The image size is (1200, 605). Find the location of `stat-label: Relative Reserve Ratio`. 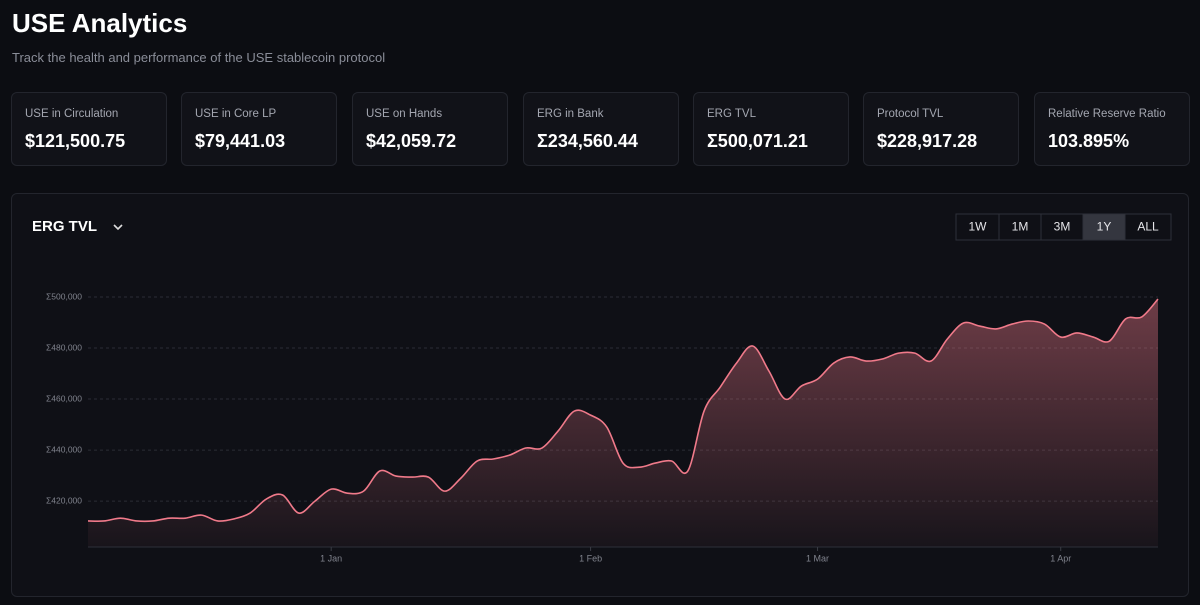

stat-label: Relative Reserve Ratio is located at coordinates (1107, 114).